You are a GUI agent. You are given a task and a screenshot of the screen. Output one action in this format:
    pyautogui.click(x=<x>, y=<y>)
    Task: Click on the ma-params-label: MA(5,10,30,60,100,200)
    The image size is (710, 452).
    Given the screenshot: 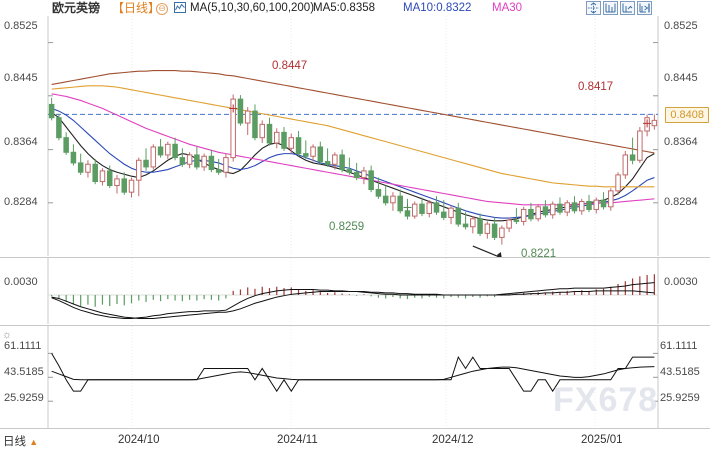 What is the action you would take?
    pyautogui.click(x=252, y=8)
    